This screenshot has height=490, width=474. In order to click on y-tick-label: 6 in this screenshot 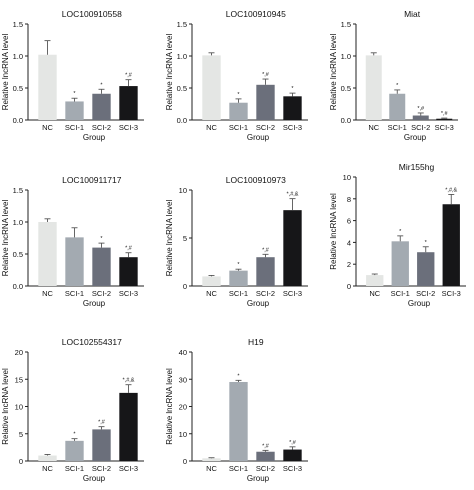, I will do `click(349, 221)`.